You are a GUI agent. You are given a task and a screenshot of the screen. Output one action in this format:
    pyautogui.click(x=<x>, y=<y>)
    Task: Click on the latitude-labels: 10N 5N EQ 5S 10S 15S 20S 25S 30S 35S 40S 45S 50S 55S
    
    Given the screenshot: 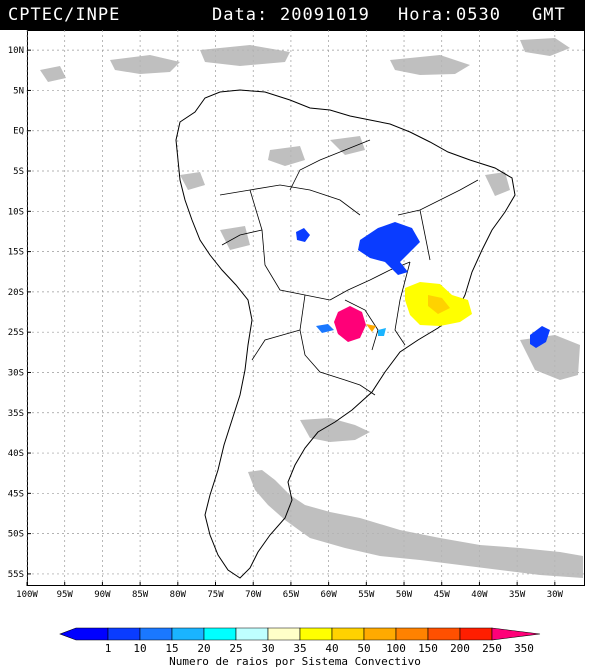 What is the action you would take?
    pyautogui.click(x=19, y=313)
    